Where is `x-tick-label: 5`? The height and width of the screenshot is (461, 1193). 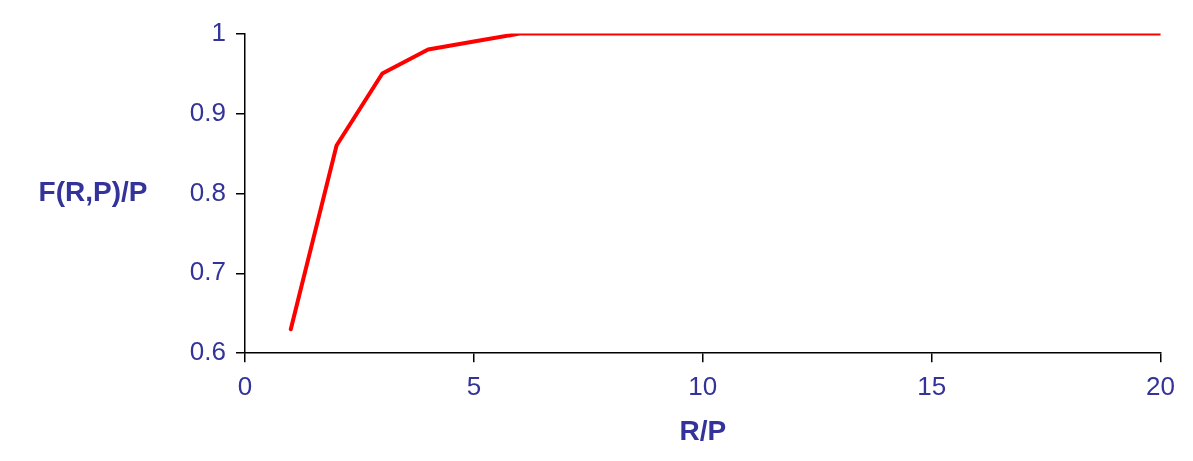
x-tick-label: 5 is located at coordinates (474, 385).